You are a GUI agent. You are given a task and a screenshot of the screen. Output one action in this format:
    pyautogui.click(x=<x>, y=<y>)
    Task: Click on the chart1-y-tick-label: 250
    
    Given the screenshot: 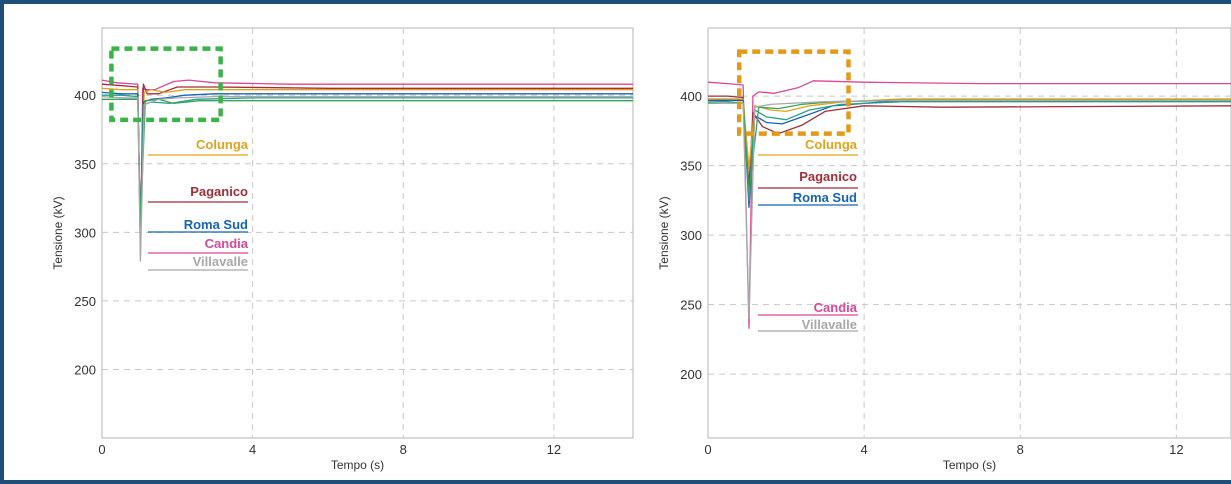 What is the action you would take?
    pyautogui.click(x=85, y=301)
    